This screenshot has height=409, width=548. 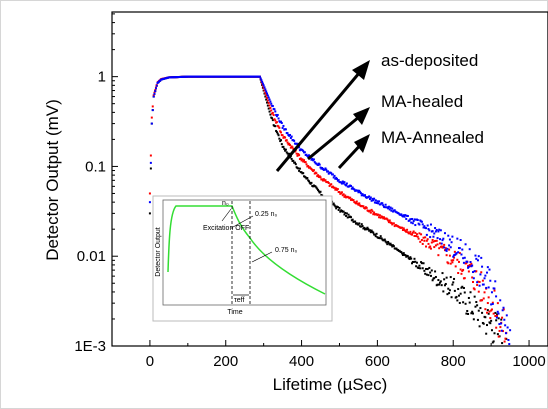 I want to click on x-axis-title: Lifetime (µSec), so click(x=330, y=384).